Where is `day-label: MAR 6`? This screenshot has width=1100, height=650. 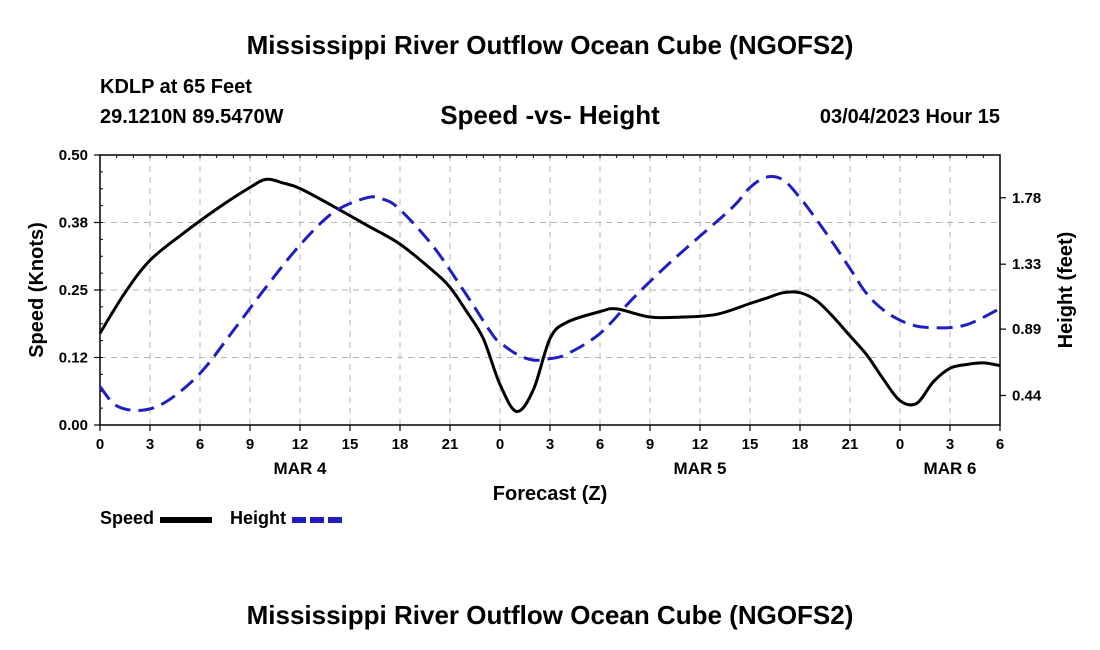 day-label: MAR 6 is located at coordinates (950, 468).